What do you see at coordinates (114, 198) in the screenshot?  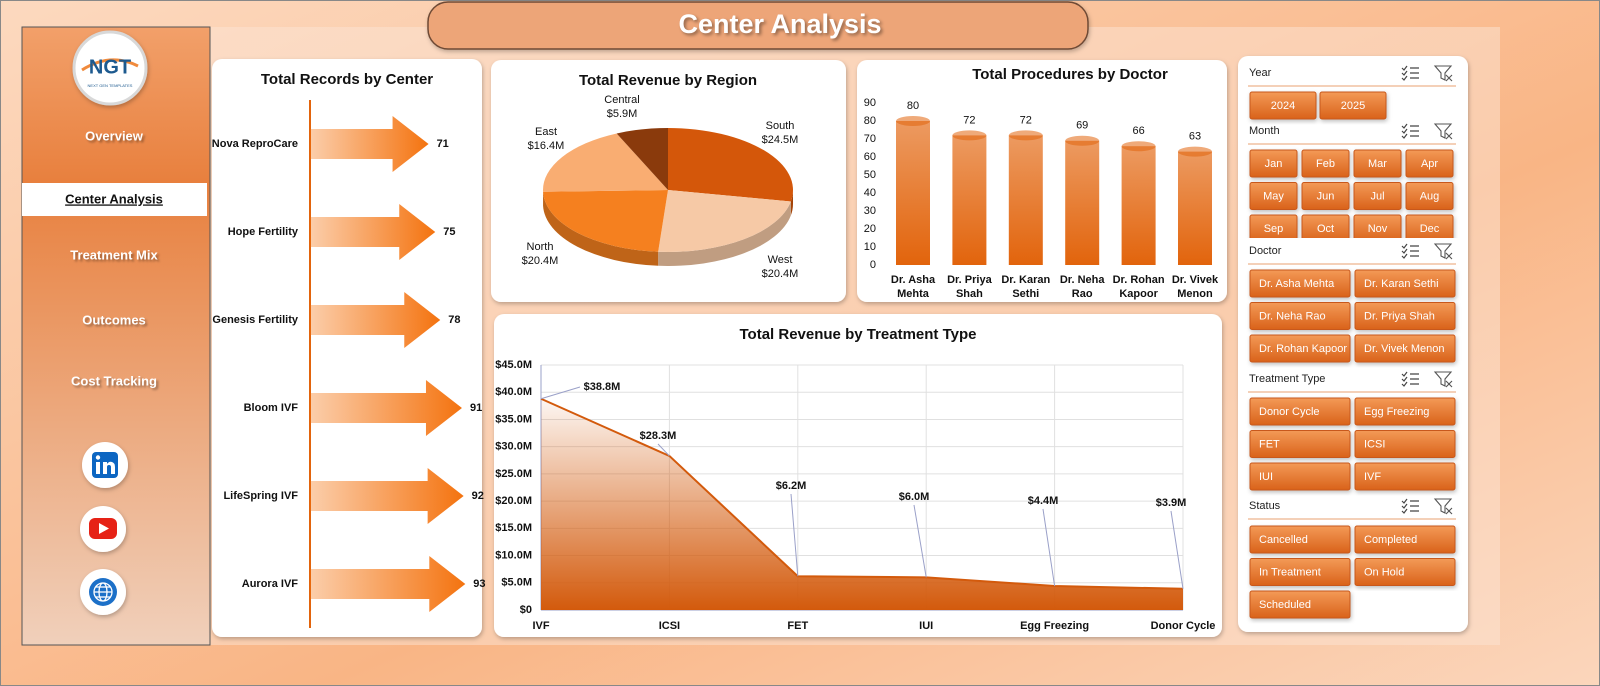 I see `nav-item: Center Analysis` at bounding box center [114, 198].